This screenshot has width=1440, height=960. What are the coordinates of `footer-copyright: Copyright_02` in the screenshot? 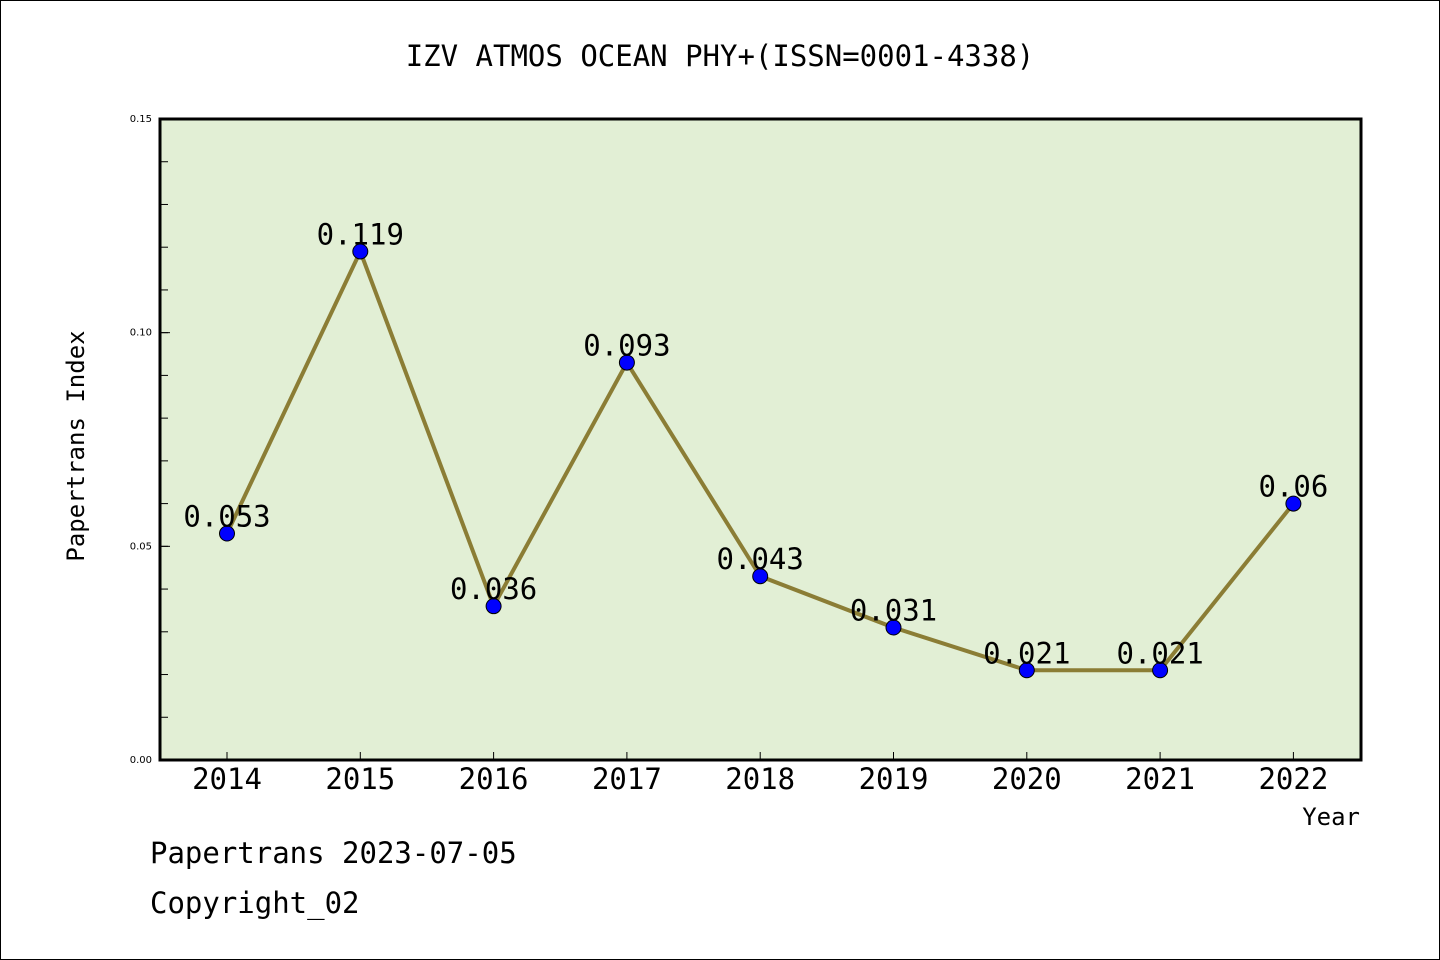 It's located at (255, 903).